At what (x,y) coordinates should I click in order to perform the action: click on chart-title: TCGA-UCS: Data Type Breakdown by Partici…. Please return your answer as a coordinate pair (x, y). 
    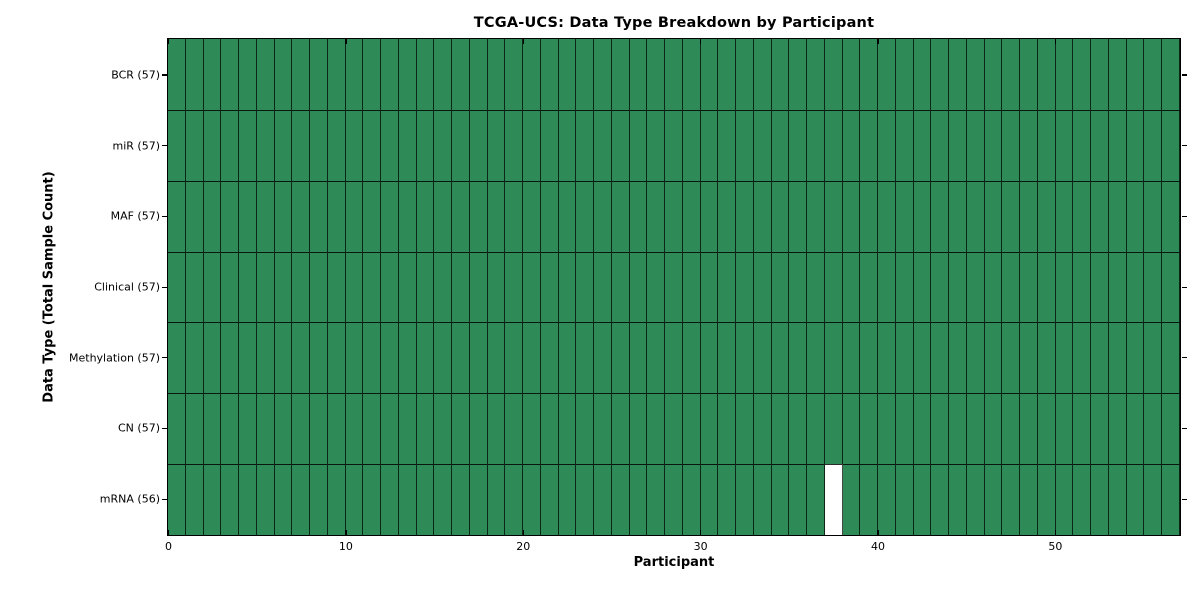
    Looking at the image, I should click on (674, 23).